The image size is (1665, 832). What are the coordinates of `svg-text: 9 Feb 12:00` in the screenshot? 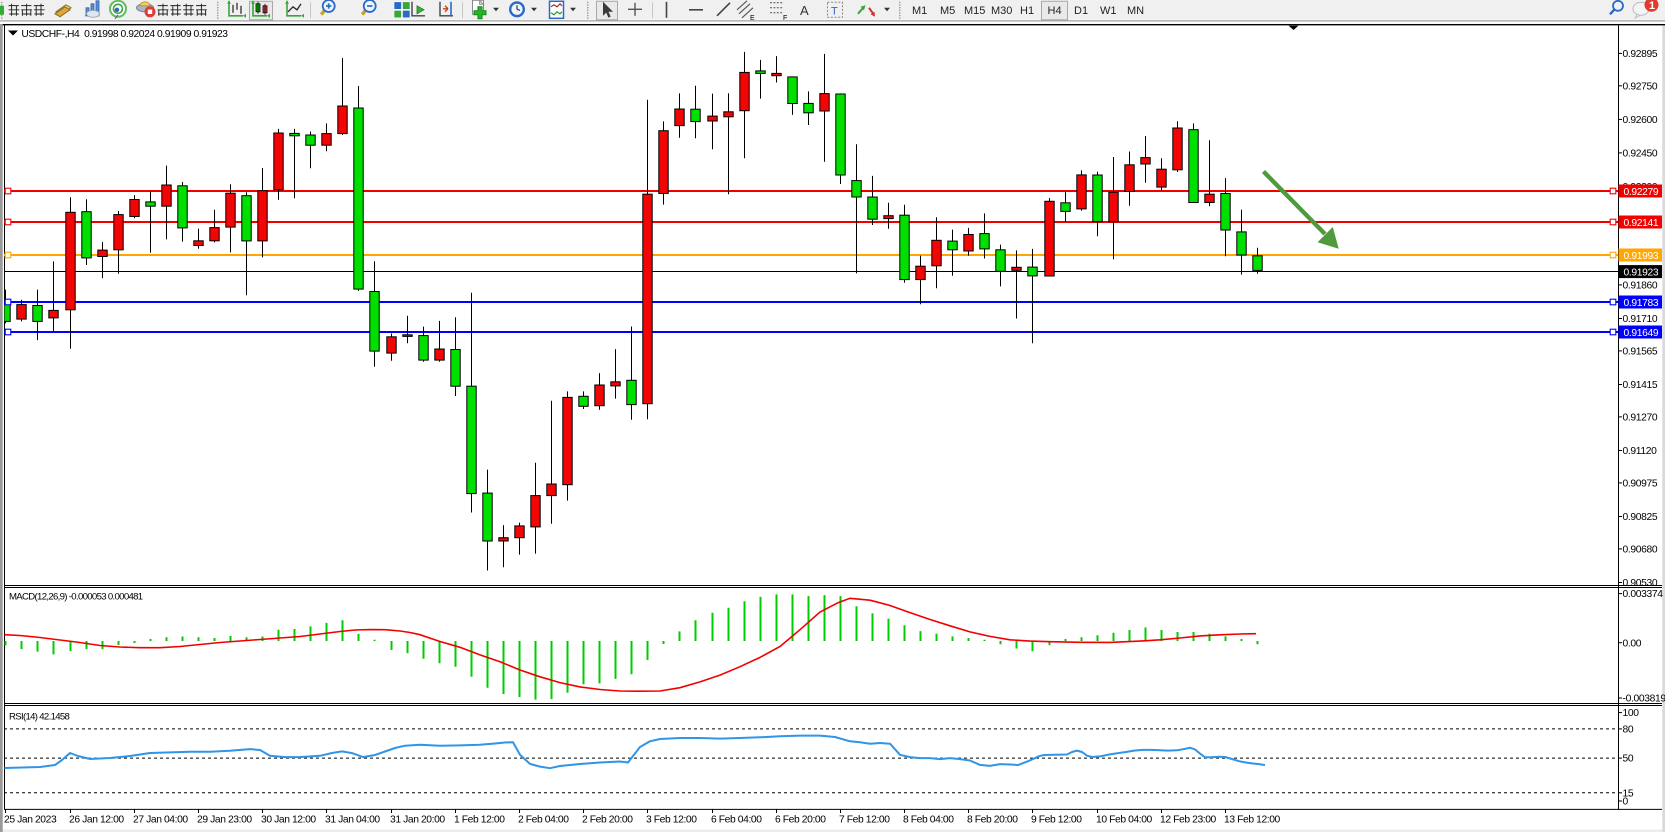 It's located at (1056, 819).